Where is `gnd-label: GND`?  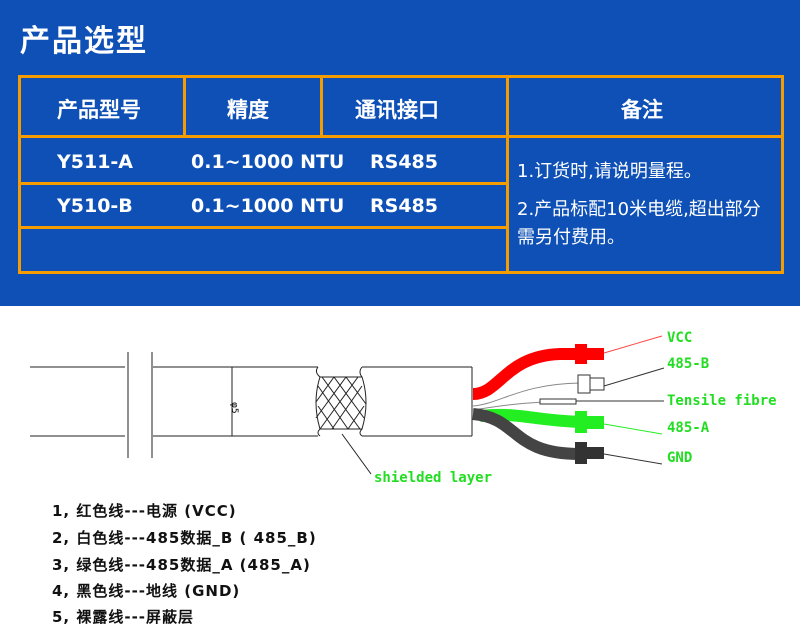
gnd-label: GND is located at coordinates (679, 458).